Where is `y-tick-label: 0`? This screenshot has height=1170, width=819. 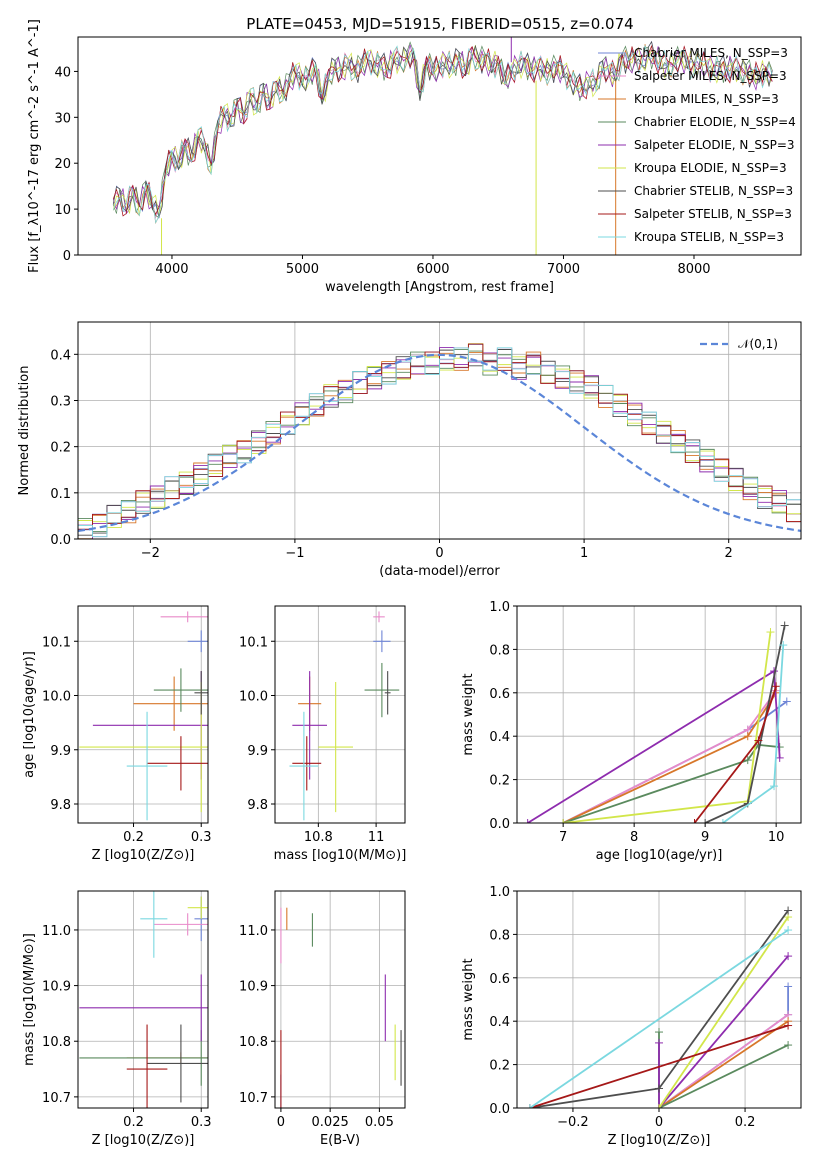 y-tick-label: 0 is located at coordinates (67, 256).